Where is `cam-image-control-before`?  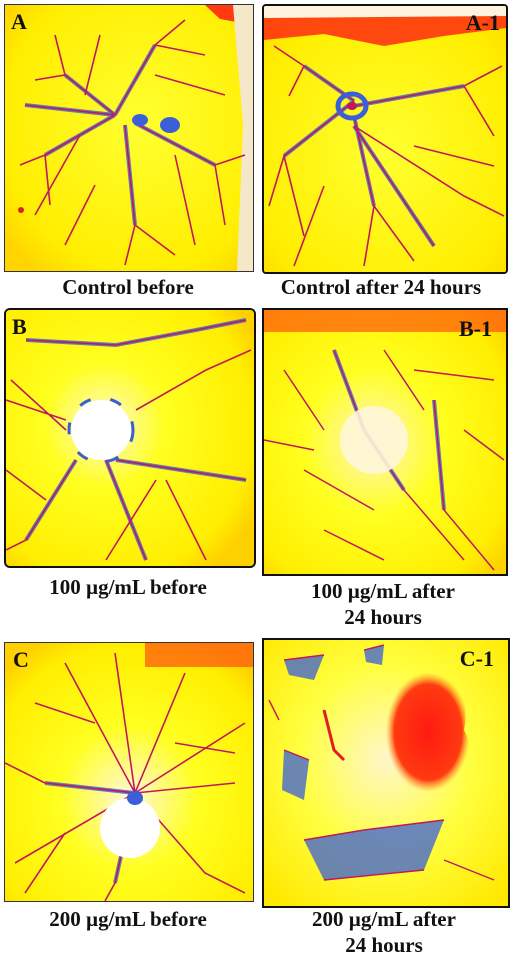 cam-image-control-before is located at coordinates (129, 138).